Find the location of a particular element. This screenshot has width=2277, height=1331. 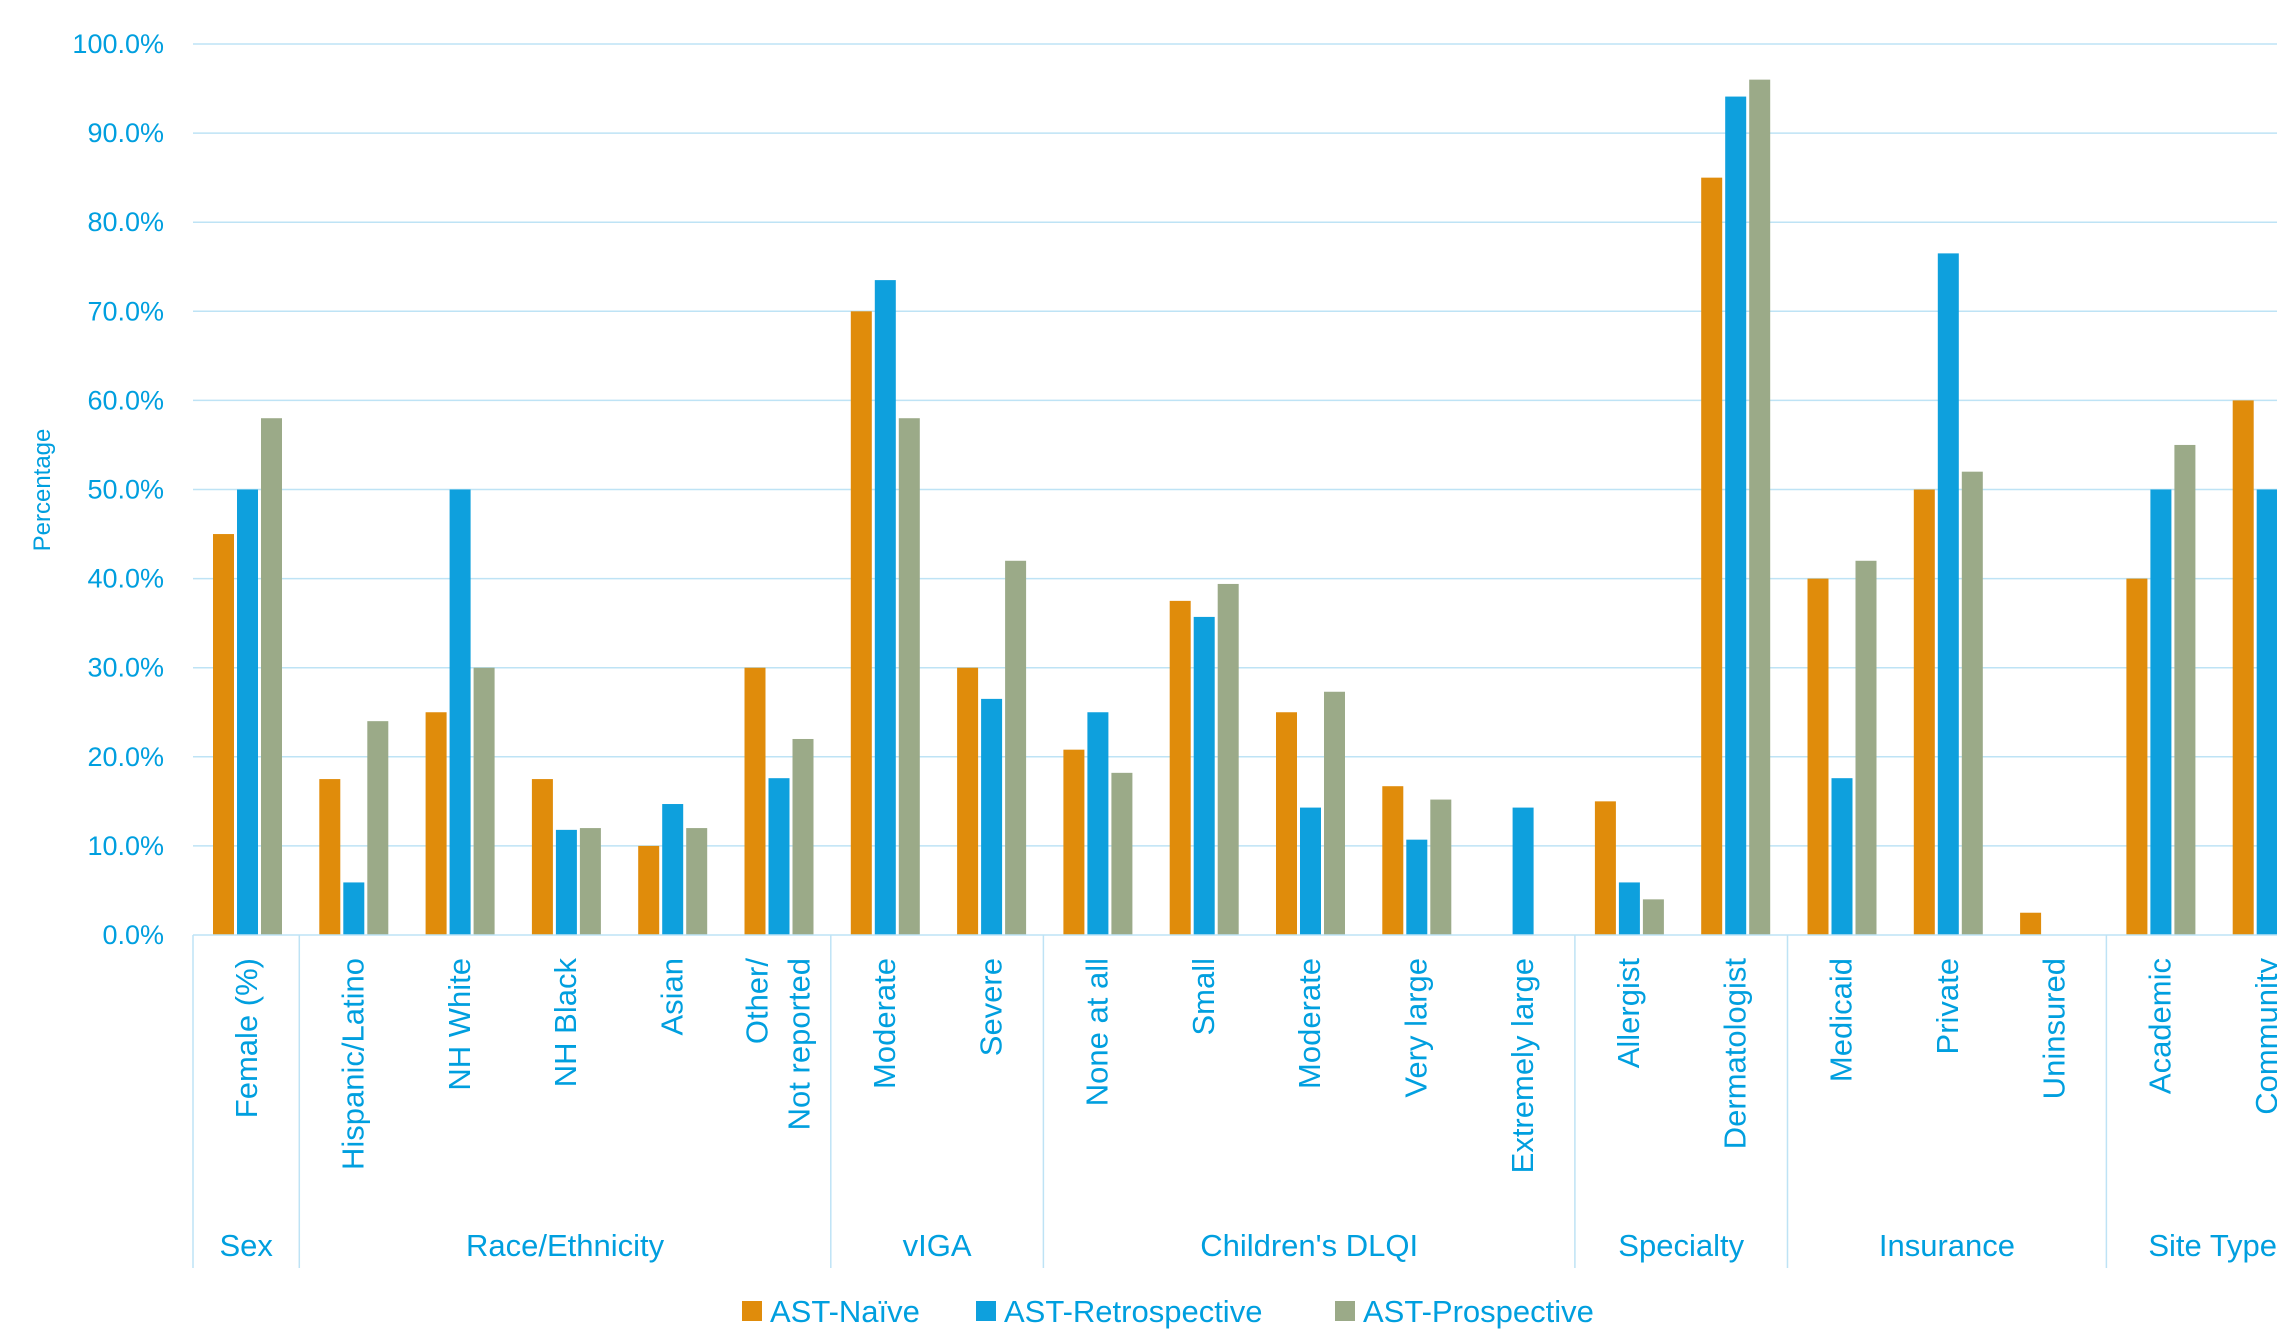

y-tick-label: 70.0% is located at coordinates (125, 311).